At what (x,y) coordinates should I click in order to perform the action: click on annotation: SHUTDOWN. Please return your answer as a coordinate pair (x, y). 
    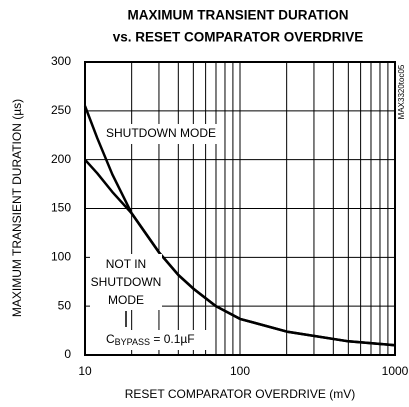
    Looking at the image, I should click on (126, 282).